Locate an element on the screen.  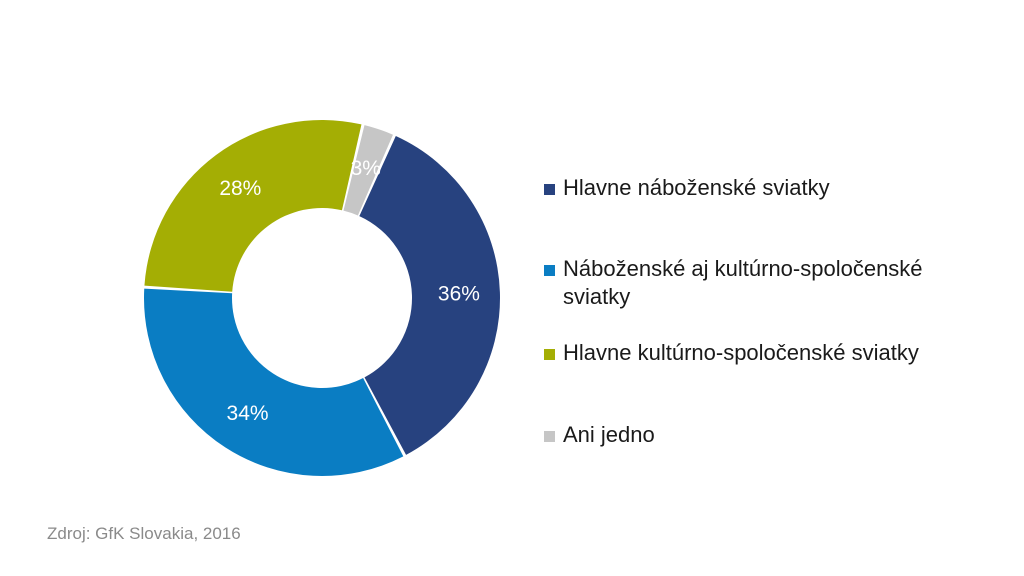
slice-value-label: 36% is located at coordinates (459, 294).